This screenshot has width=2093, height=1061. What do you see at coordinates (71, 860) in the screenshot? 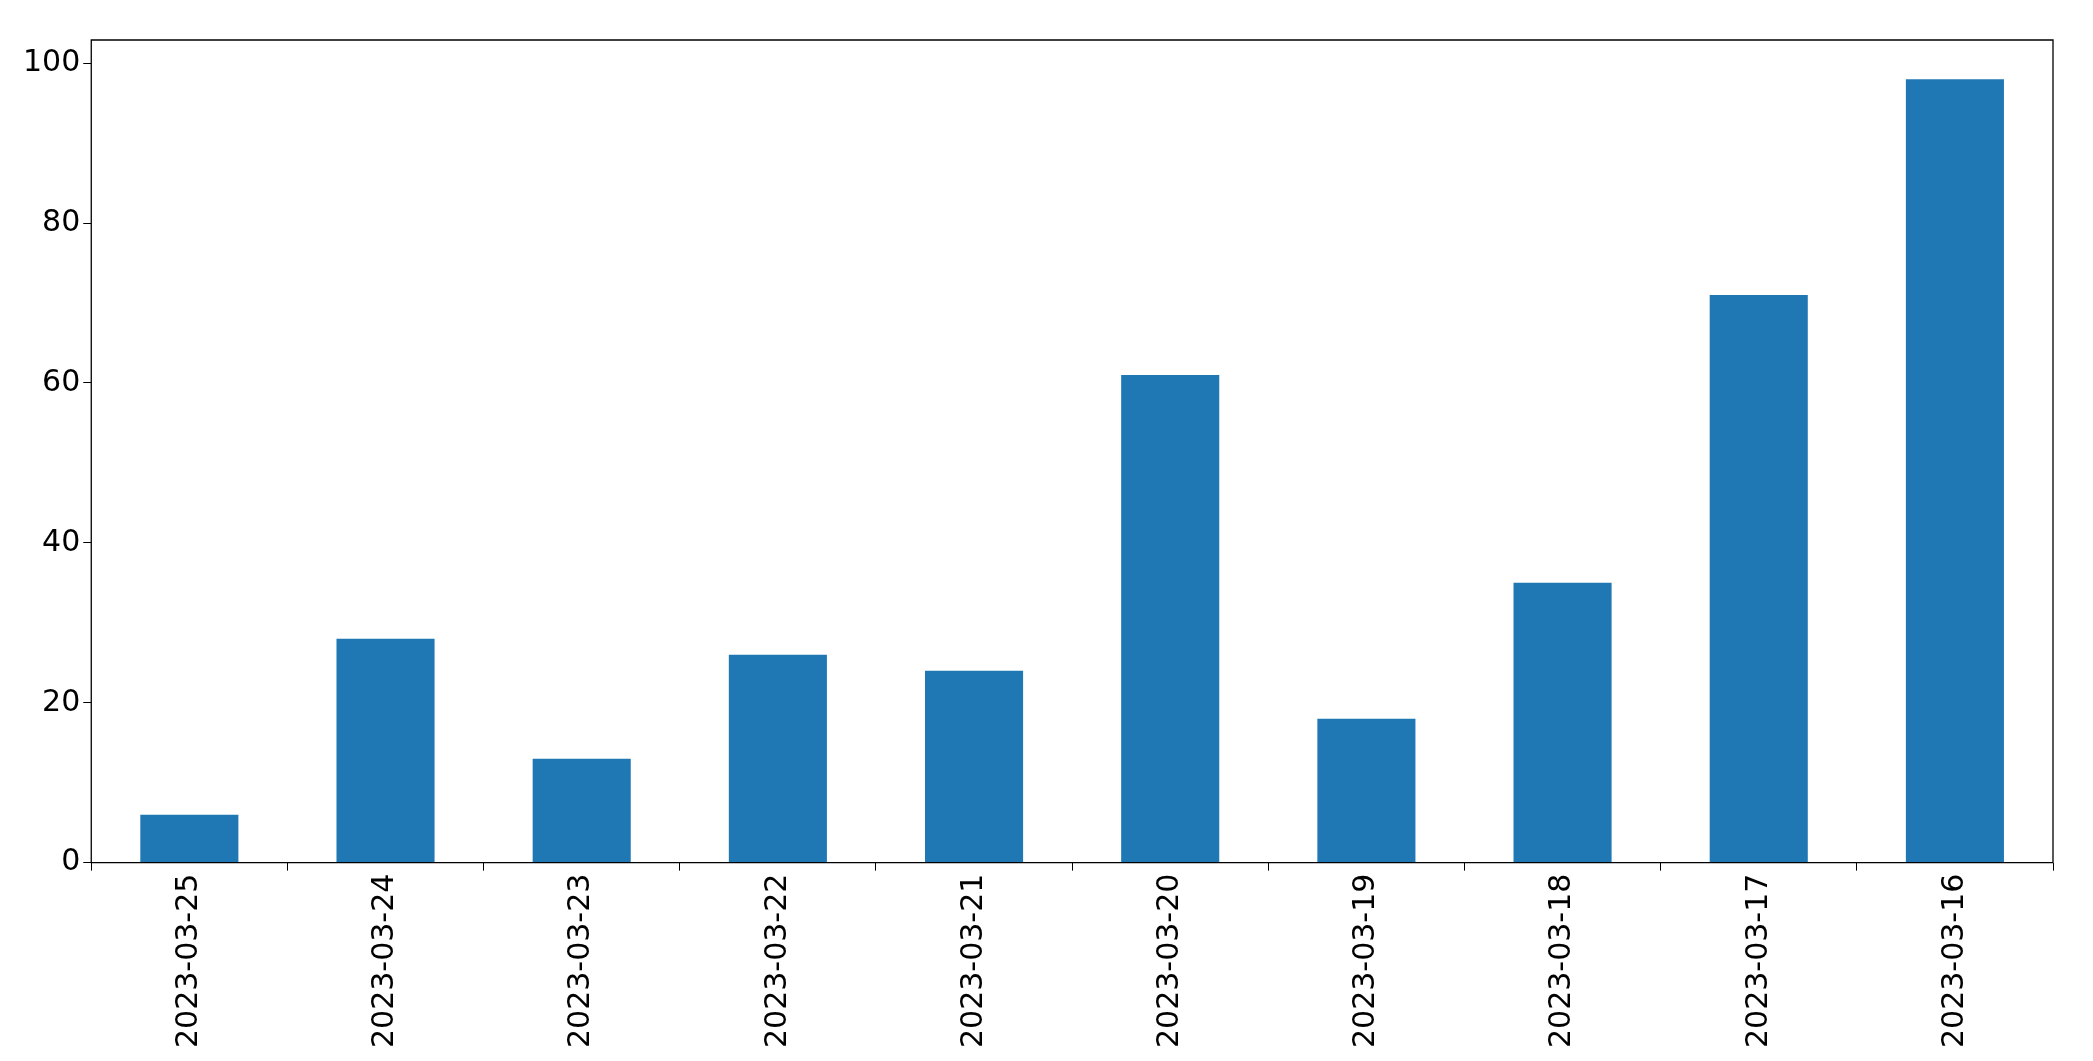
I see `y-tick-label: 0` at bounding box center [71, 860].